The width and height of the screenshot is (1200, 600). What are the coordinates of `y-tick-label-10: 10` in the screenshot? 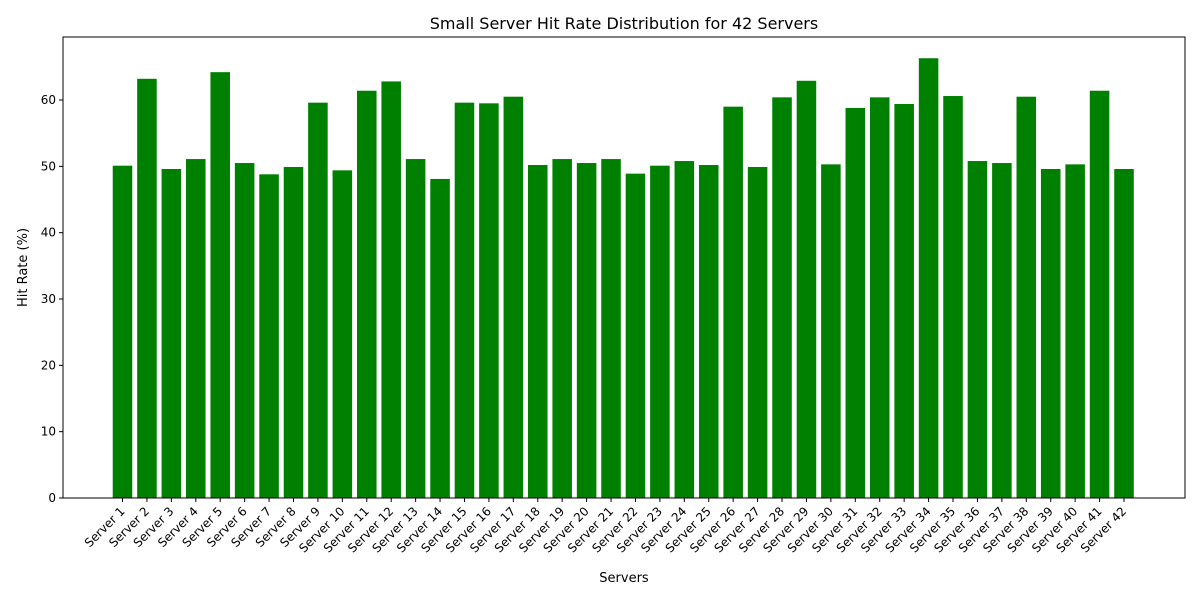 It's located at (48, 432).